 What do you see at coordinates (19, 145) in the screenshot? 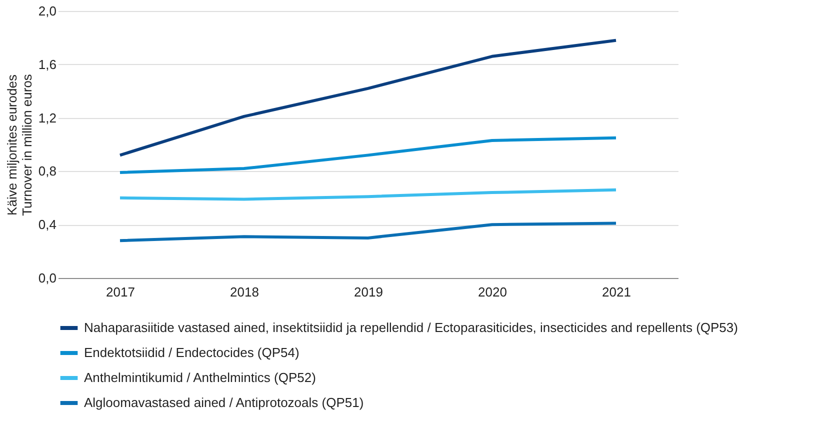
I see `y-axis-title: Käive miljonites eurodes Turnover in million euros` at bounding box center [19, 145].